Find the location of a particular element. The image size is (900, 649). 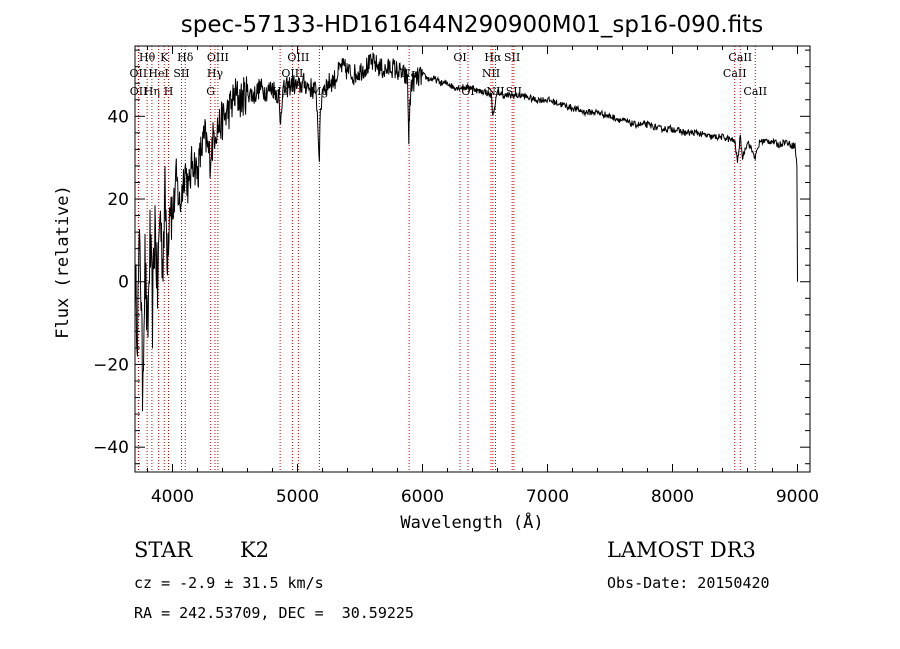

spectral-line-label: Hα is located at coordinates (493, 57).